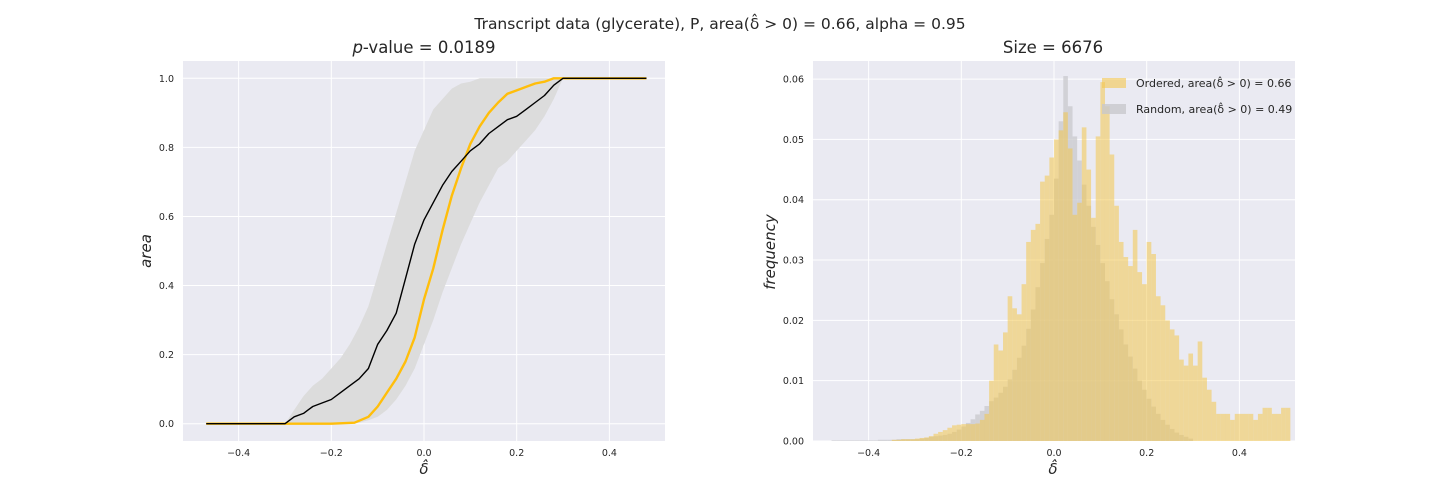  What do you see at coordinates (356, 47) in the screenshot?
I see `cdf-title-p: p` at bounding box center [356, 47].